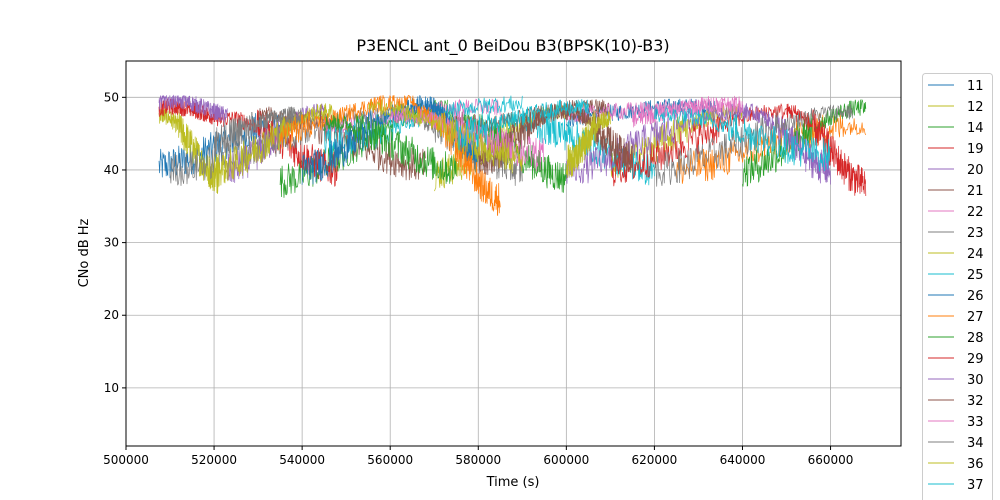  I want to click on legend-label: 28, so click(975, 338).